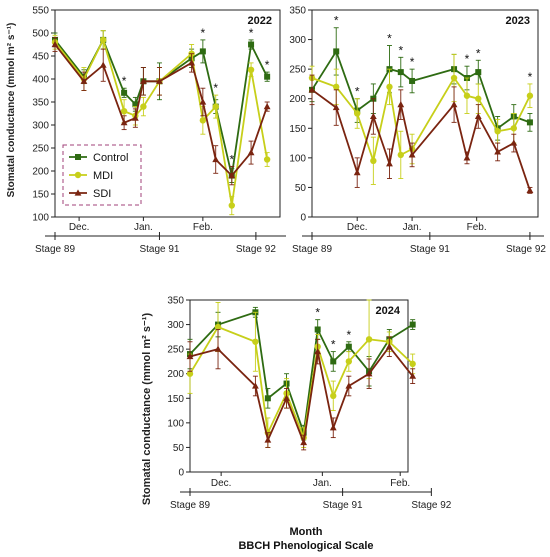 The width and height of the screenshot is (550, 557). Describe the element at coordinates (221, 483) in the screenshot. I see `month-label: Dec.` at that location.